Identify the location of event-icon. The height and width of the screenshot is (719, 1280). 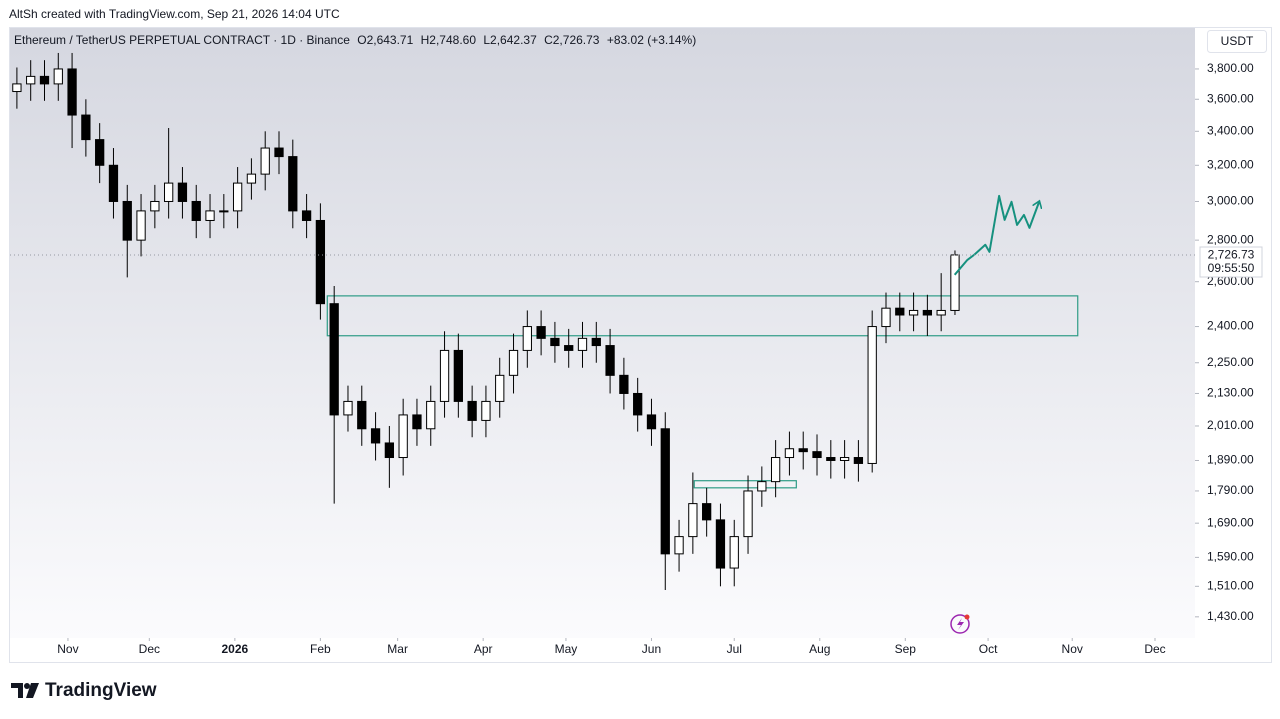
(960, 624).